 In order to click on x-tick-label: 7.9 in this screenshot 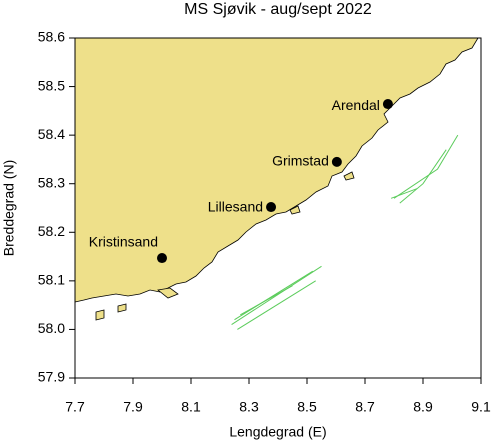, I will do `click(133, 407)`.